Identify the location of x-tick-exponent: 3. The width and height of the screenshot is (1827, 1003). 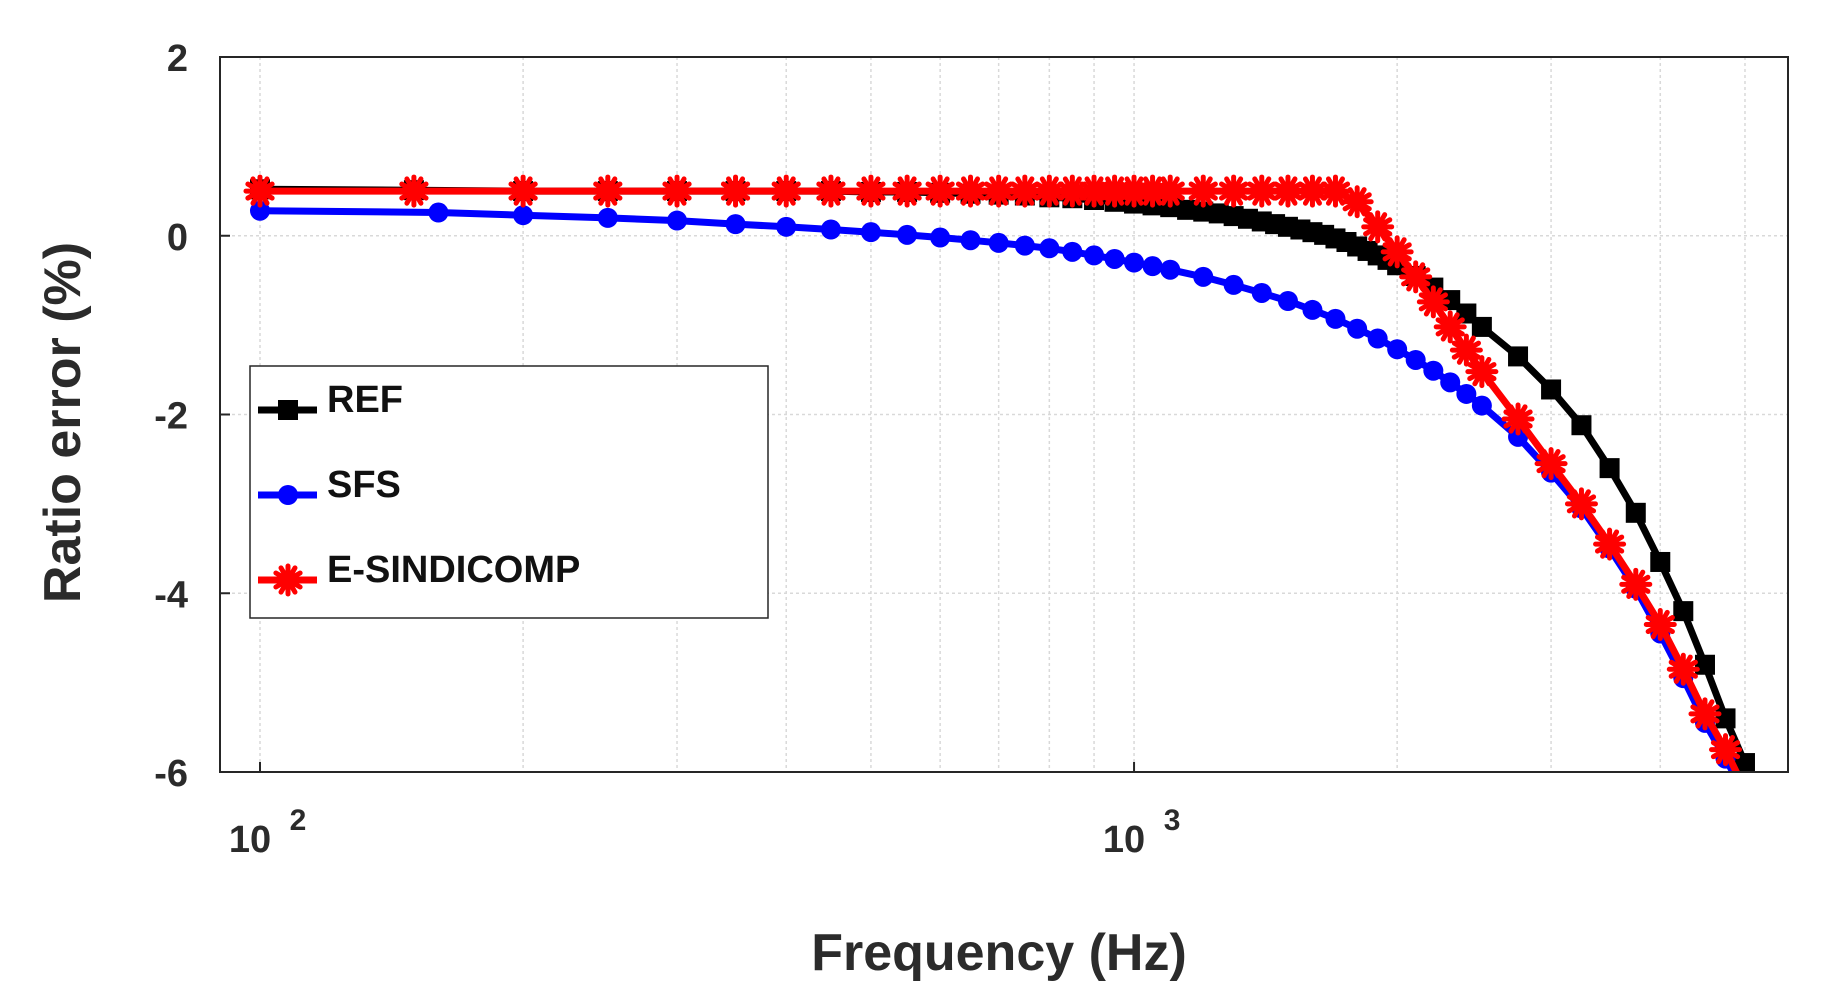
(1172, 820).